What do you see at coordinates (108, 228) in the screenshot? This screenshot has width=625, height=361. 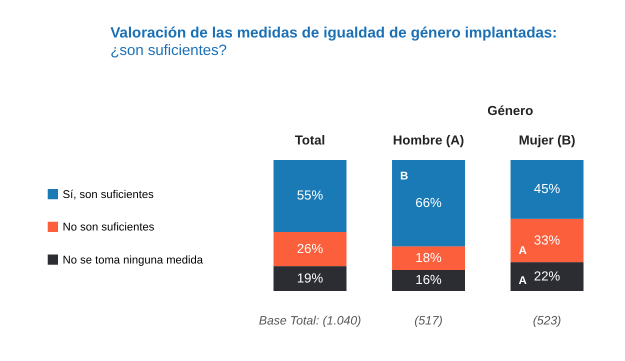 I see `legend-label: No son suficientes` at bounding box center [108, 228].